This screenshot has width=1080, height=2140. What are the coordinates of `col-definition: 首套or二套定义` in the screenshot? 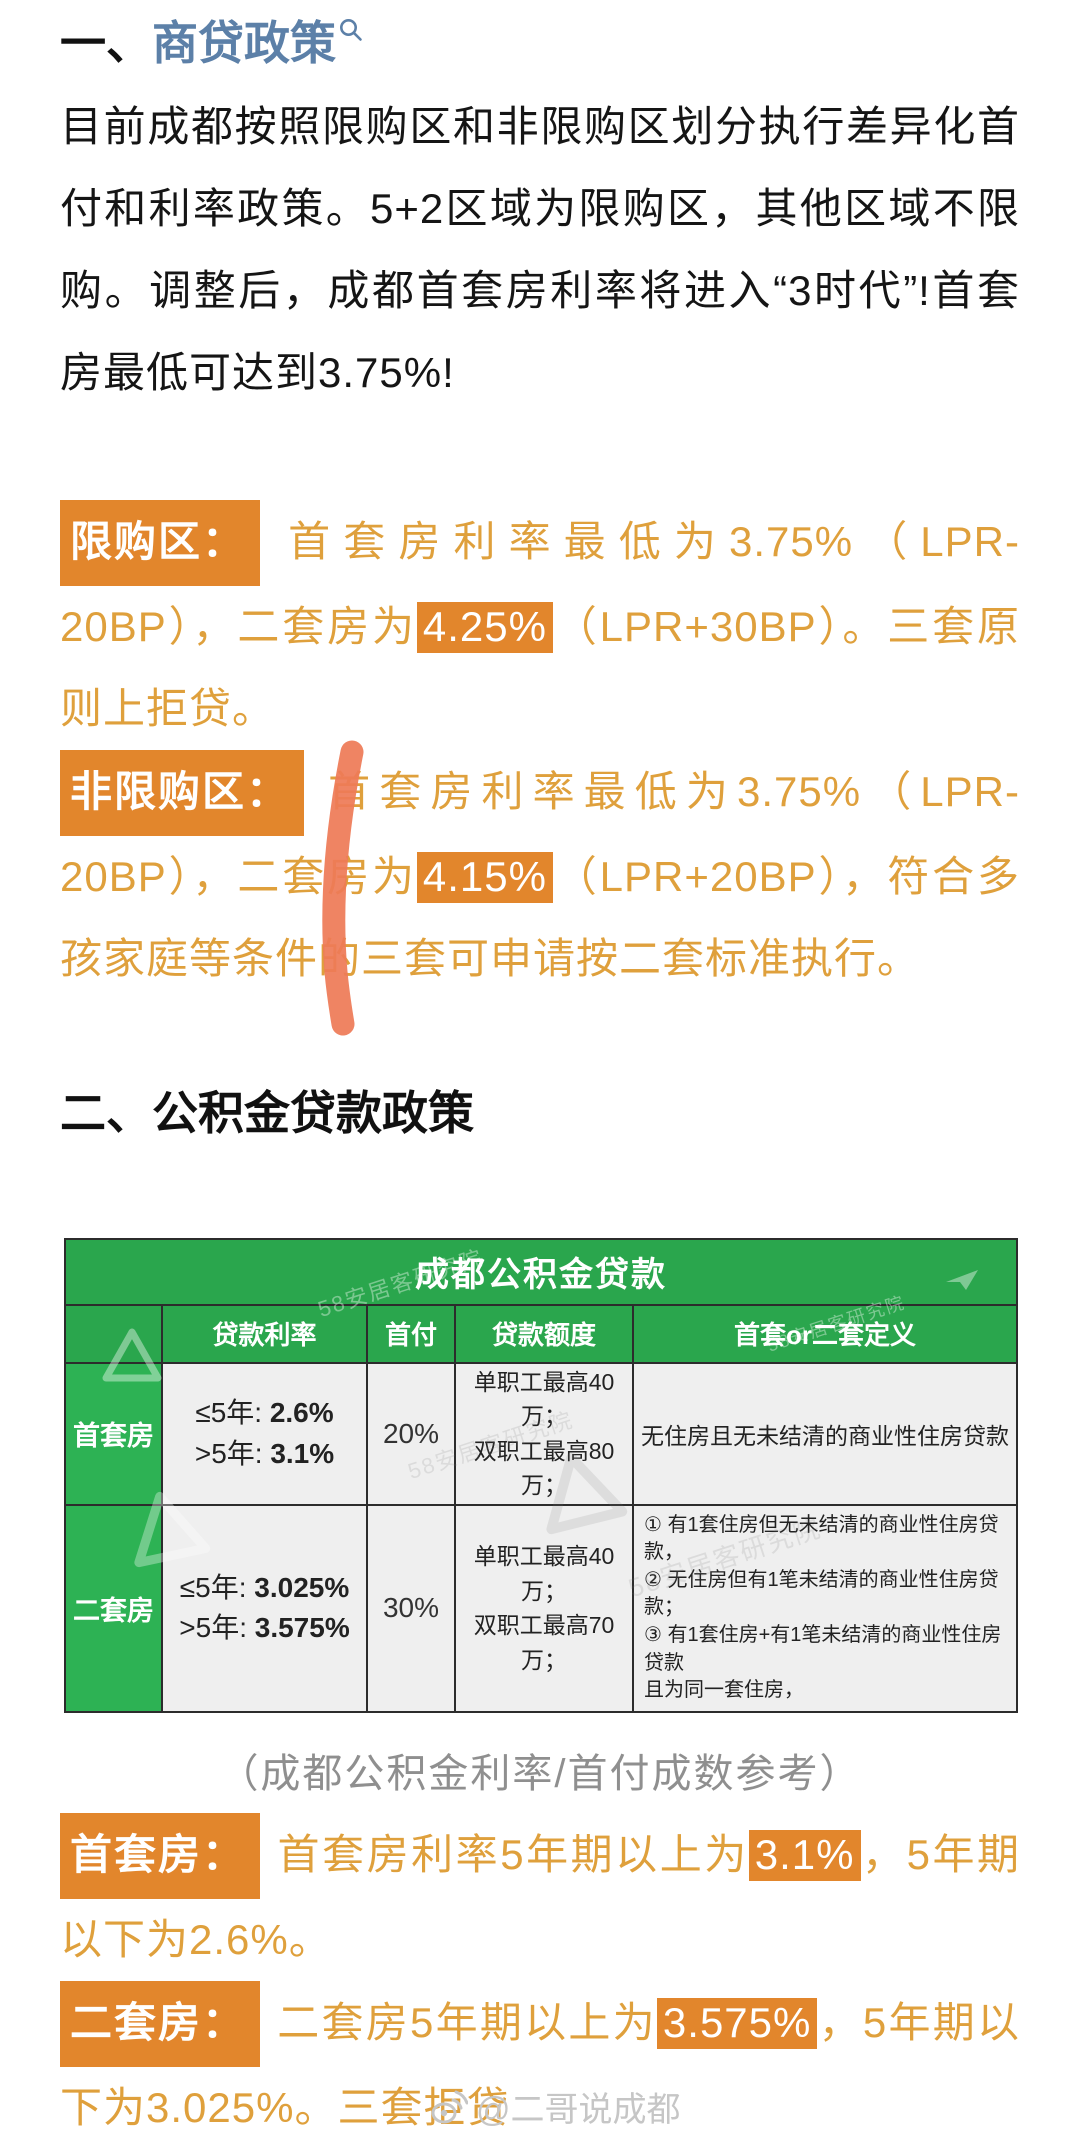 It's located at (825, 1333).